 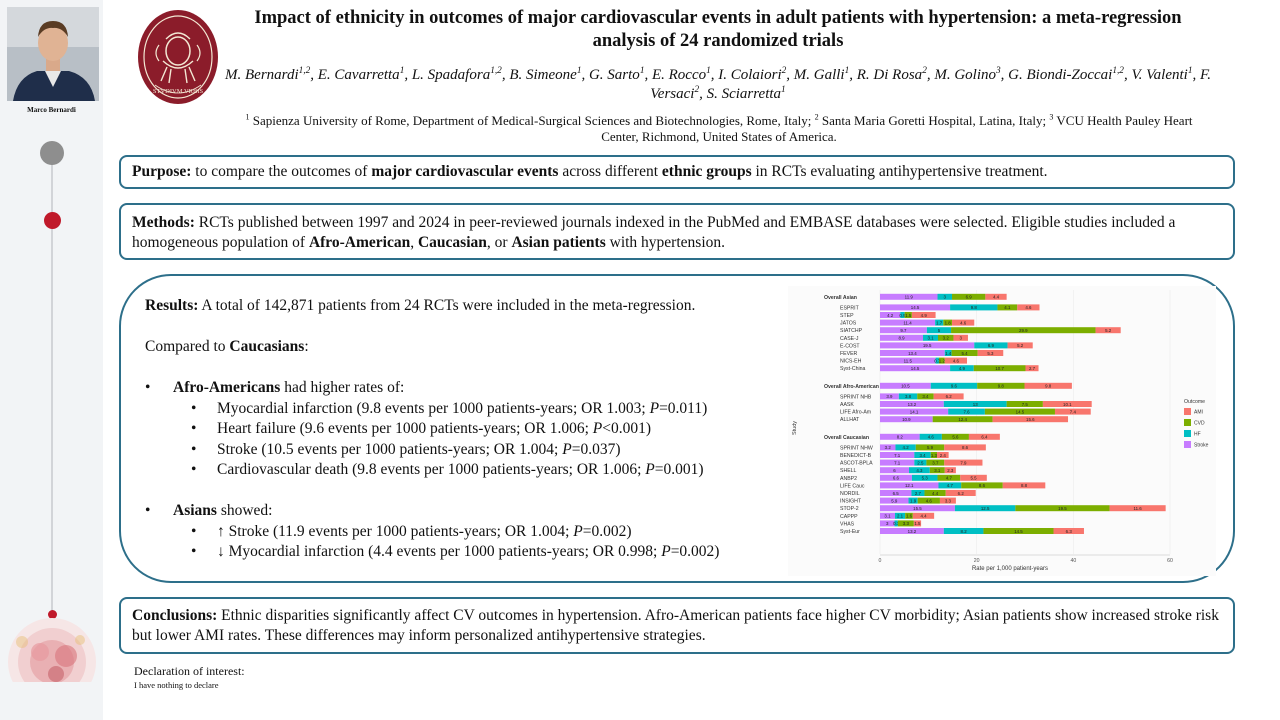 I want to click on bar-value-label: 0.9, so click(x=902, y=315).